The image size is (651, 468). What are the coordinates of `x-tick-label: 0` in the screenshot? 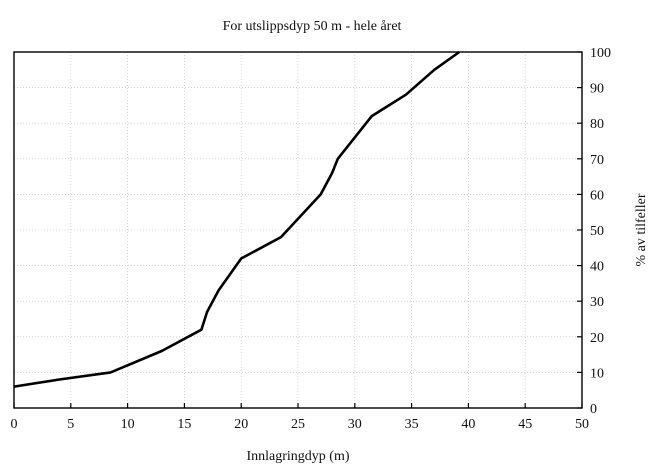 It's located at (14, 424).